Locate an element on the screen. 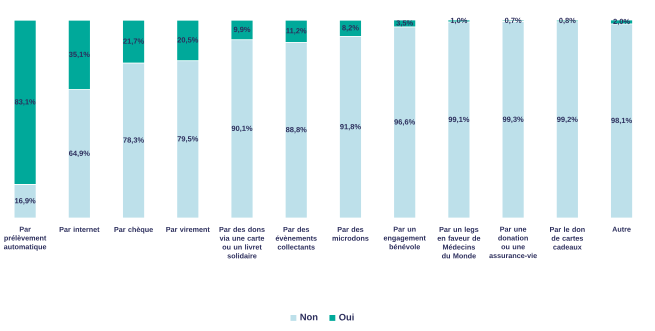 The image size is (655, 331). legend-label: Non is located at coordinates (309, 317).